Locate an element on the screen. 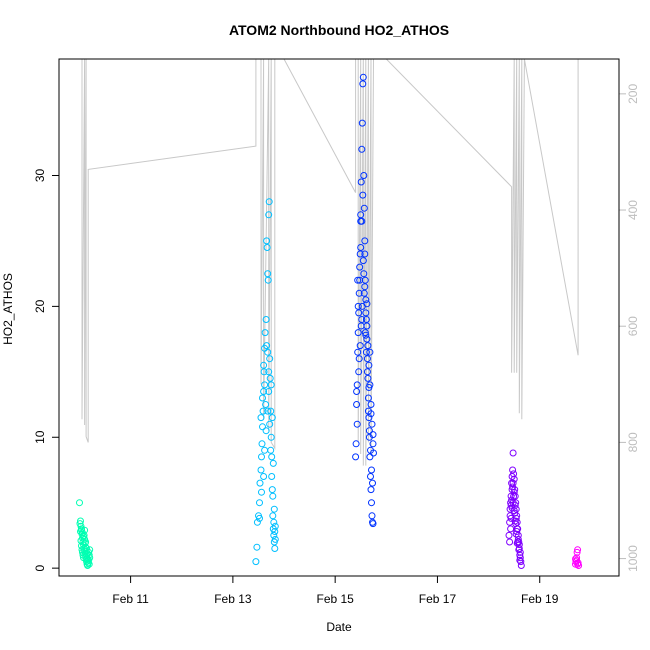  secondary-y-tick-label: 800 is located at coordinates (633, 442).